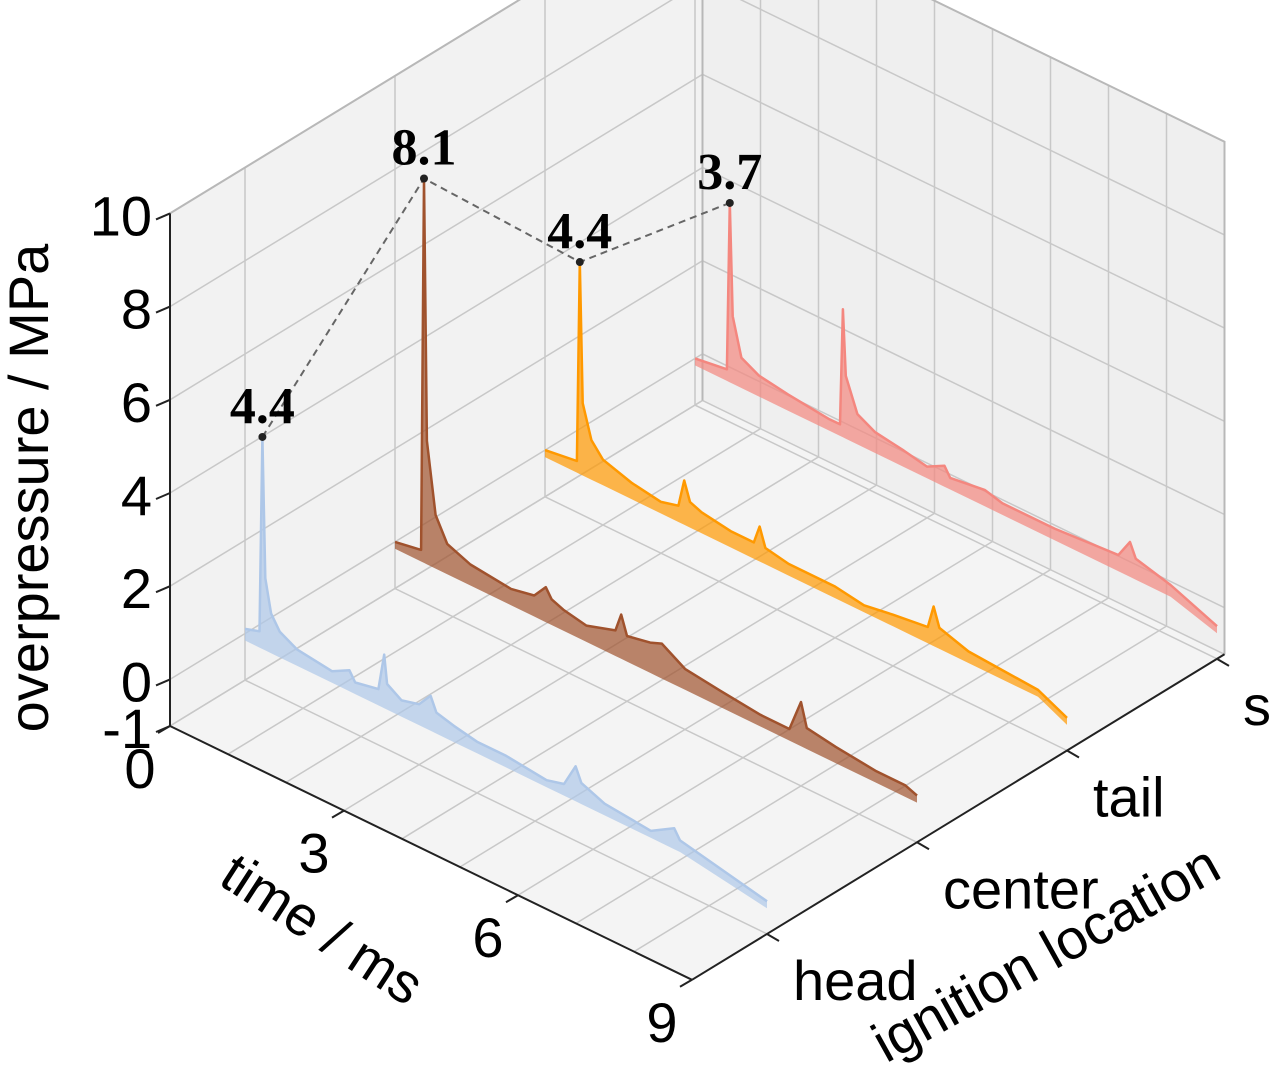 The image size is (1269, 1068). What do you see at coordinates (424, 147) in the screenshot?
I see `peak-label-center: 8.1` at bounding box center [424, 147].